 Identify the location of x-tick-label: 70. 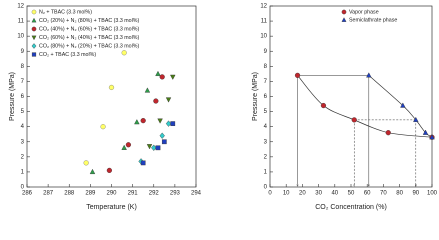
(383, 194).